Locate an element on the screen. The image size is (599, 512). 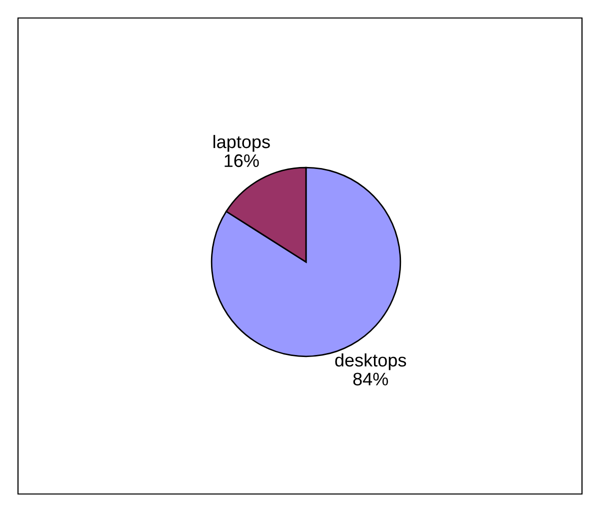
slice-label: desktops is located at coordinates (370, 361).